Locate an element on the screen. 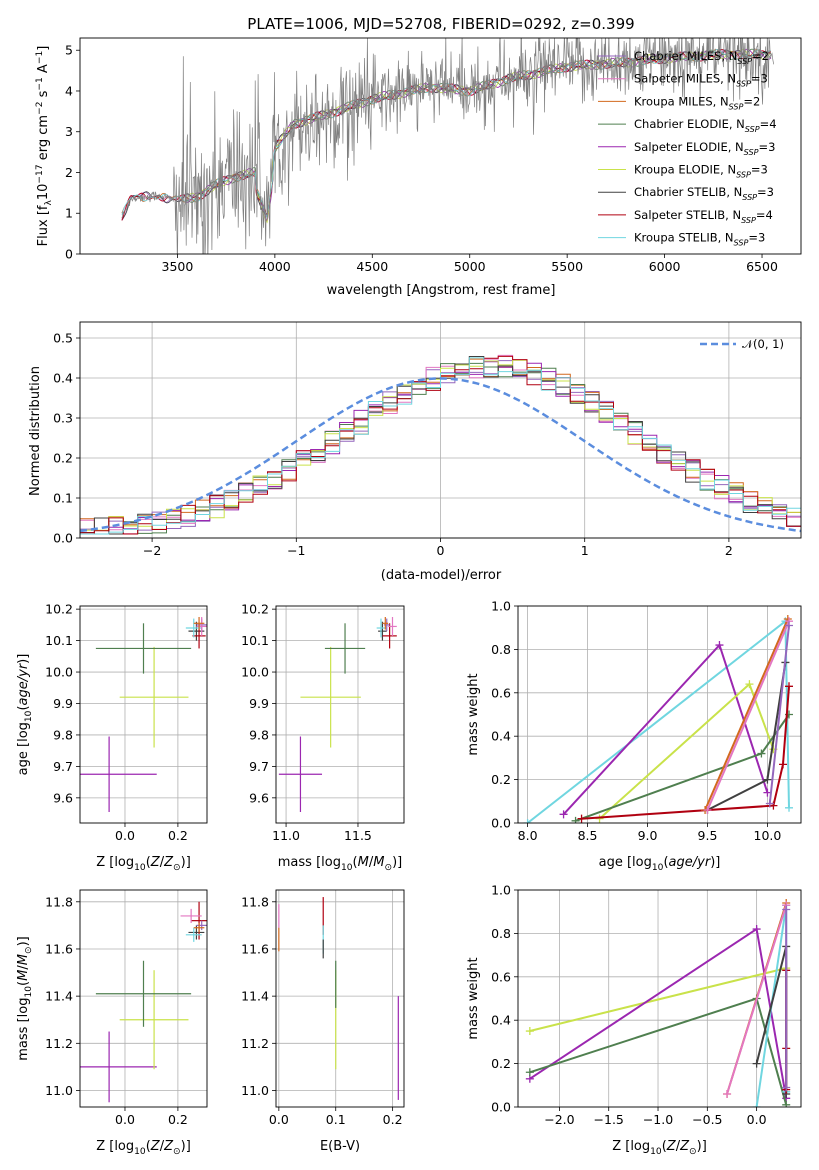  legend-entry: Kroupa MILES, NSSP=2 is located at coordinates (697, 102).